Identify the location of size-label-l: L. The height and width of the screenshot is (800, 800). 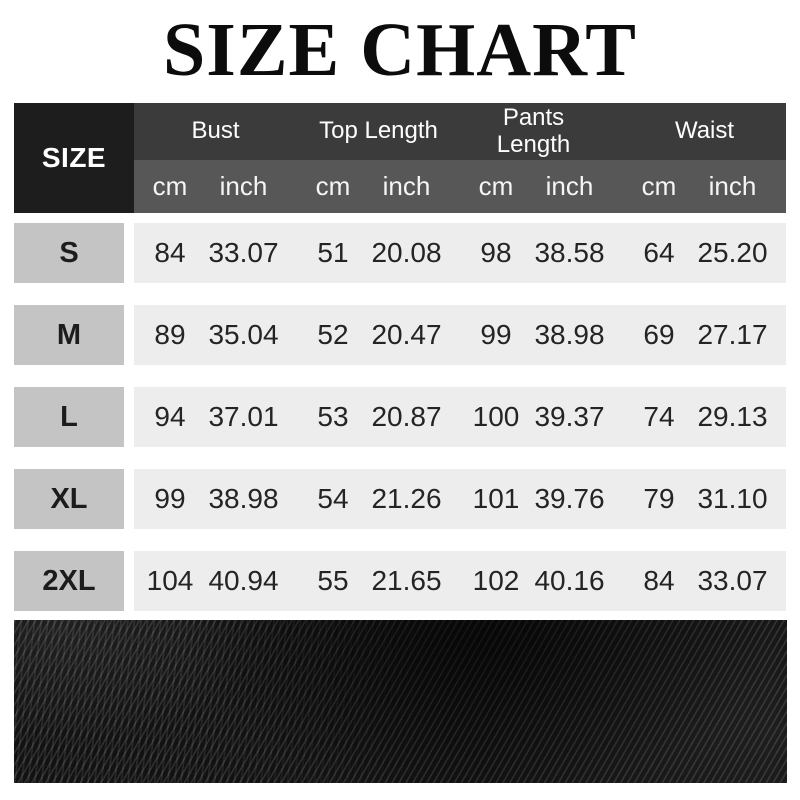
(69, 417).